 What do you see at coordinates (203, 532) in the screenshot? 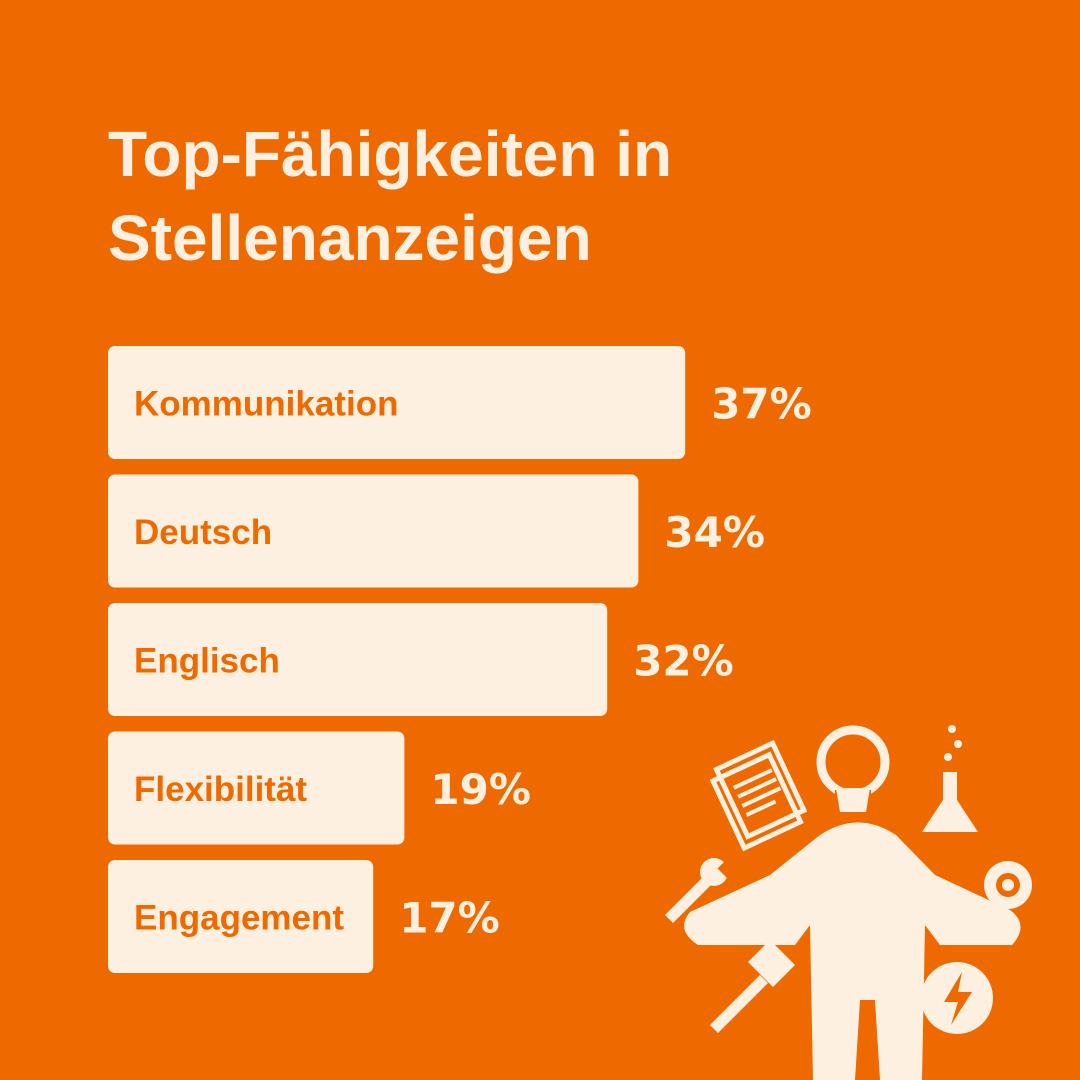
I see `bar-label-deutsch: Deutsch` at bounding box center [203, 532].